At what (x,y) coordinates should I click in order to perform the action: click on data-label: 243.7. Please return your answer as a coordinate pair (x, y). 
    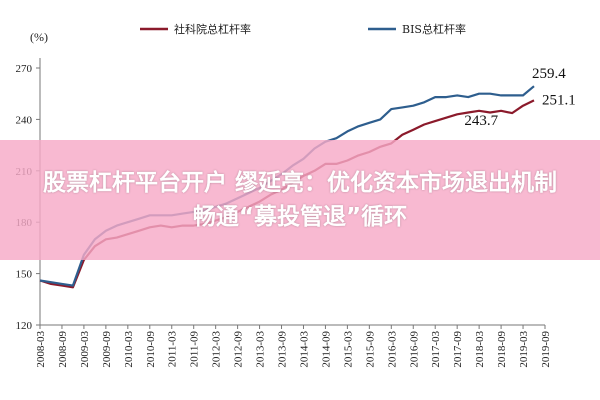
    Looking at the image, I should click on (481, 121).